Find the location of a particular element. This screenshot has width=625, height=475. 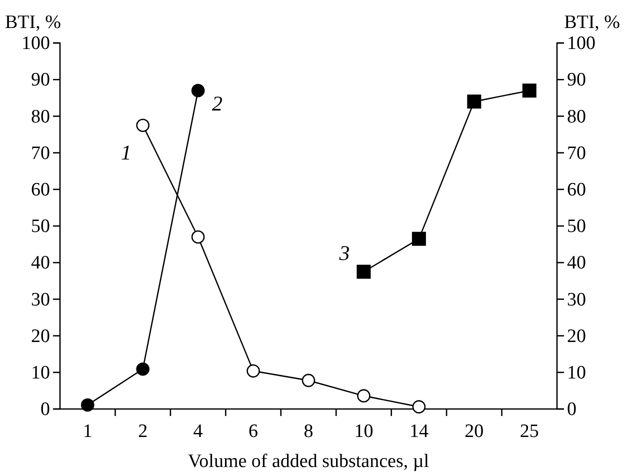

x-tick-label: 8 is located at coordinates (309, 431).